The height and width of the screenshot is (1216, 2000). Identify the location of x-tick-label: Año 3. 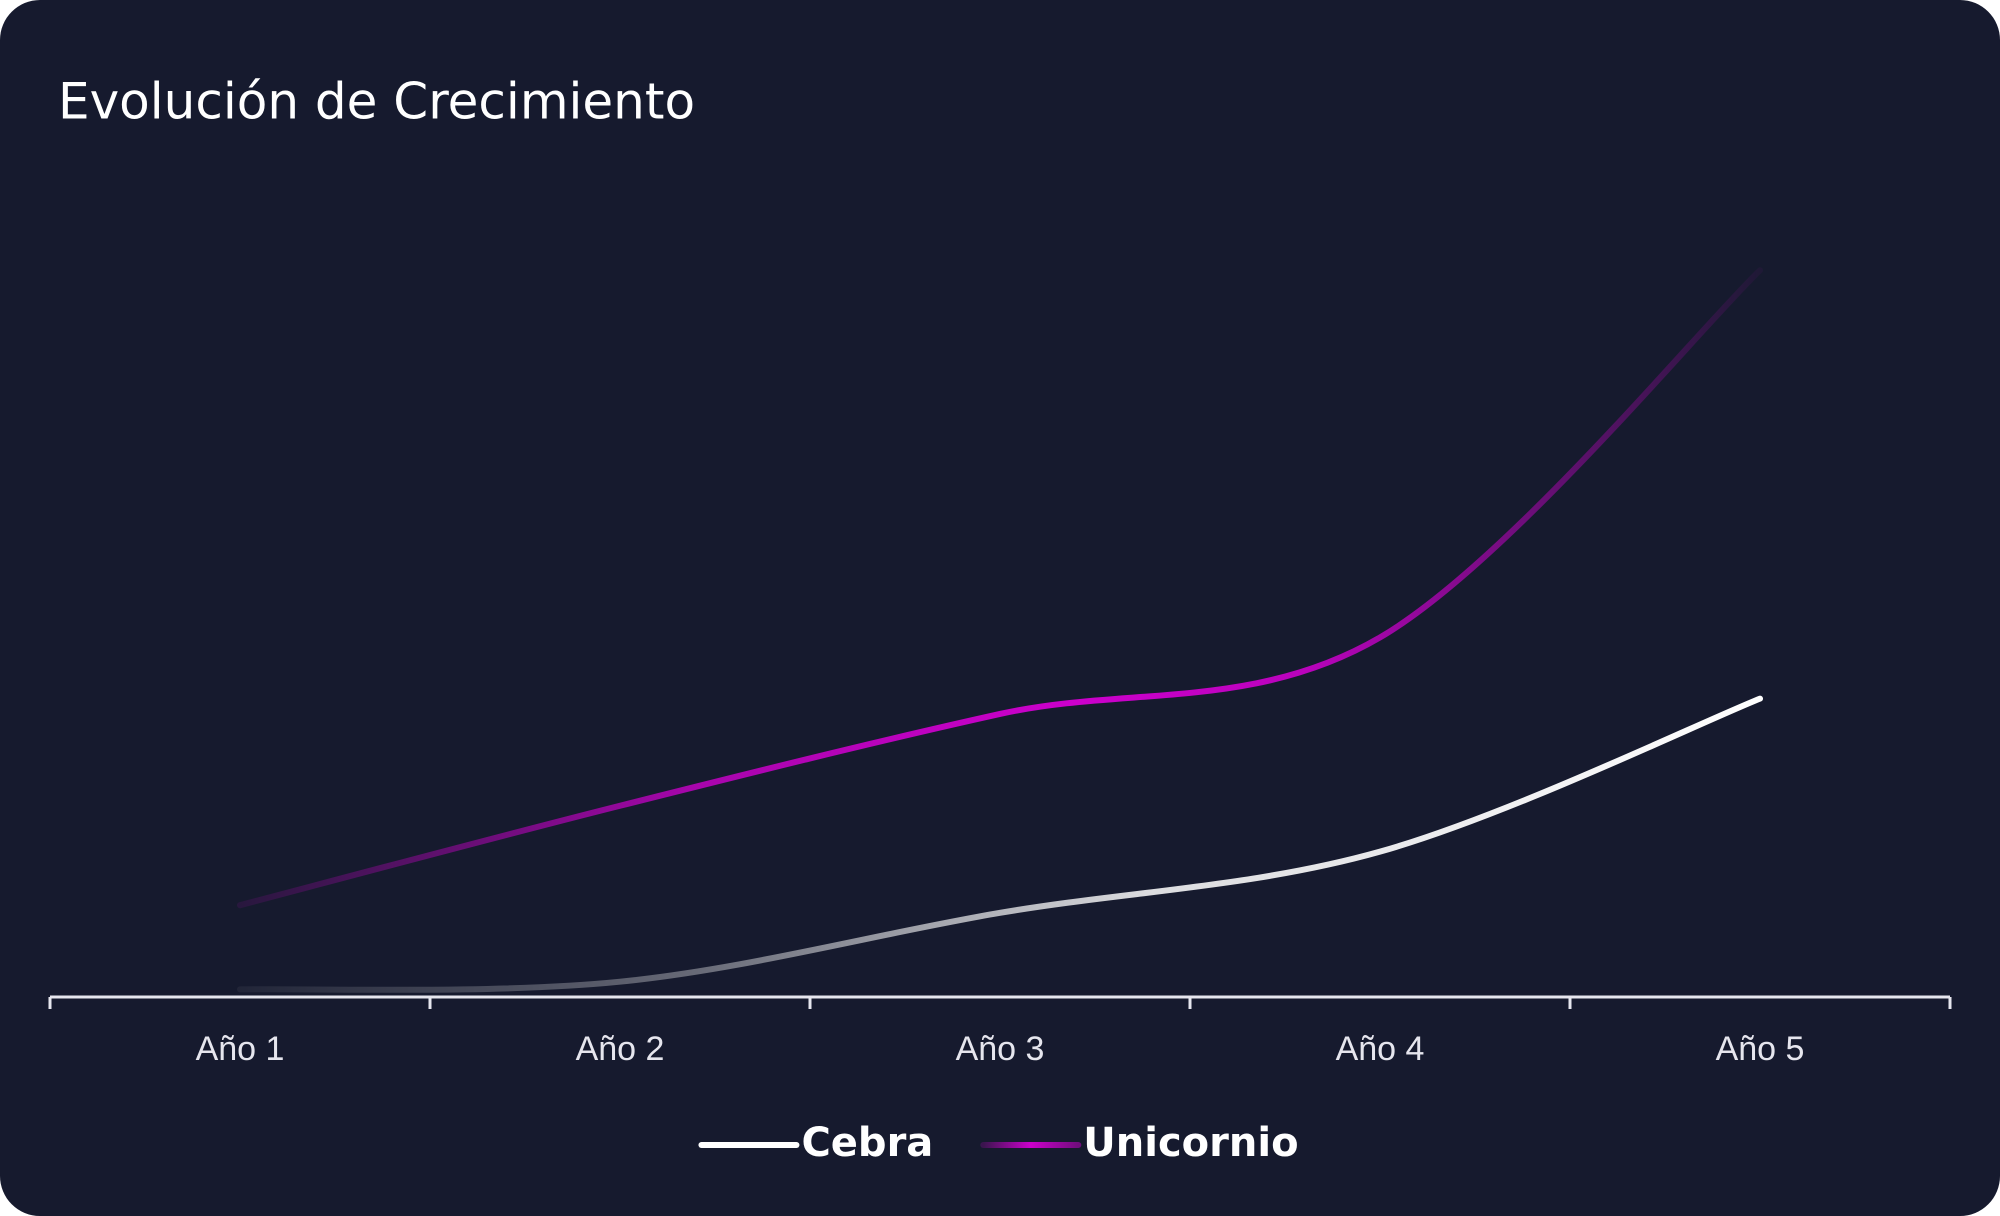
(1000, 1049).